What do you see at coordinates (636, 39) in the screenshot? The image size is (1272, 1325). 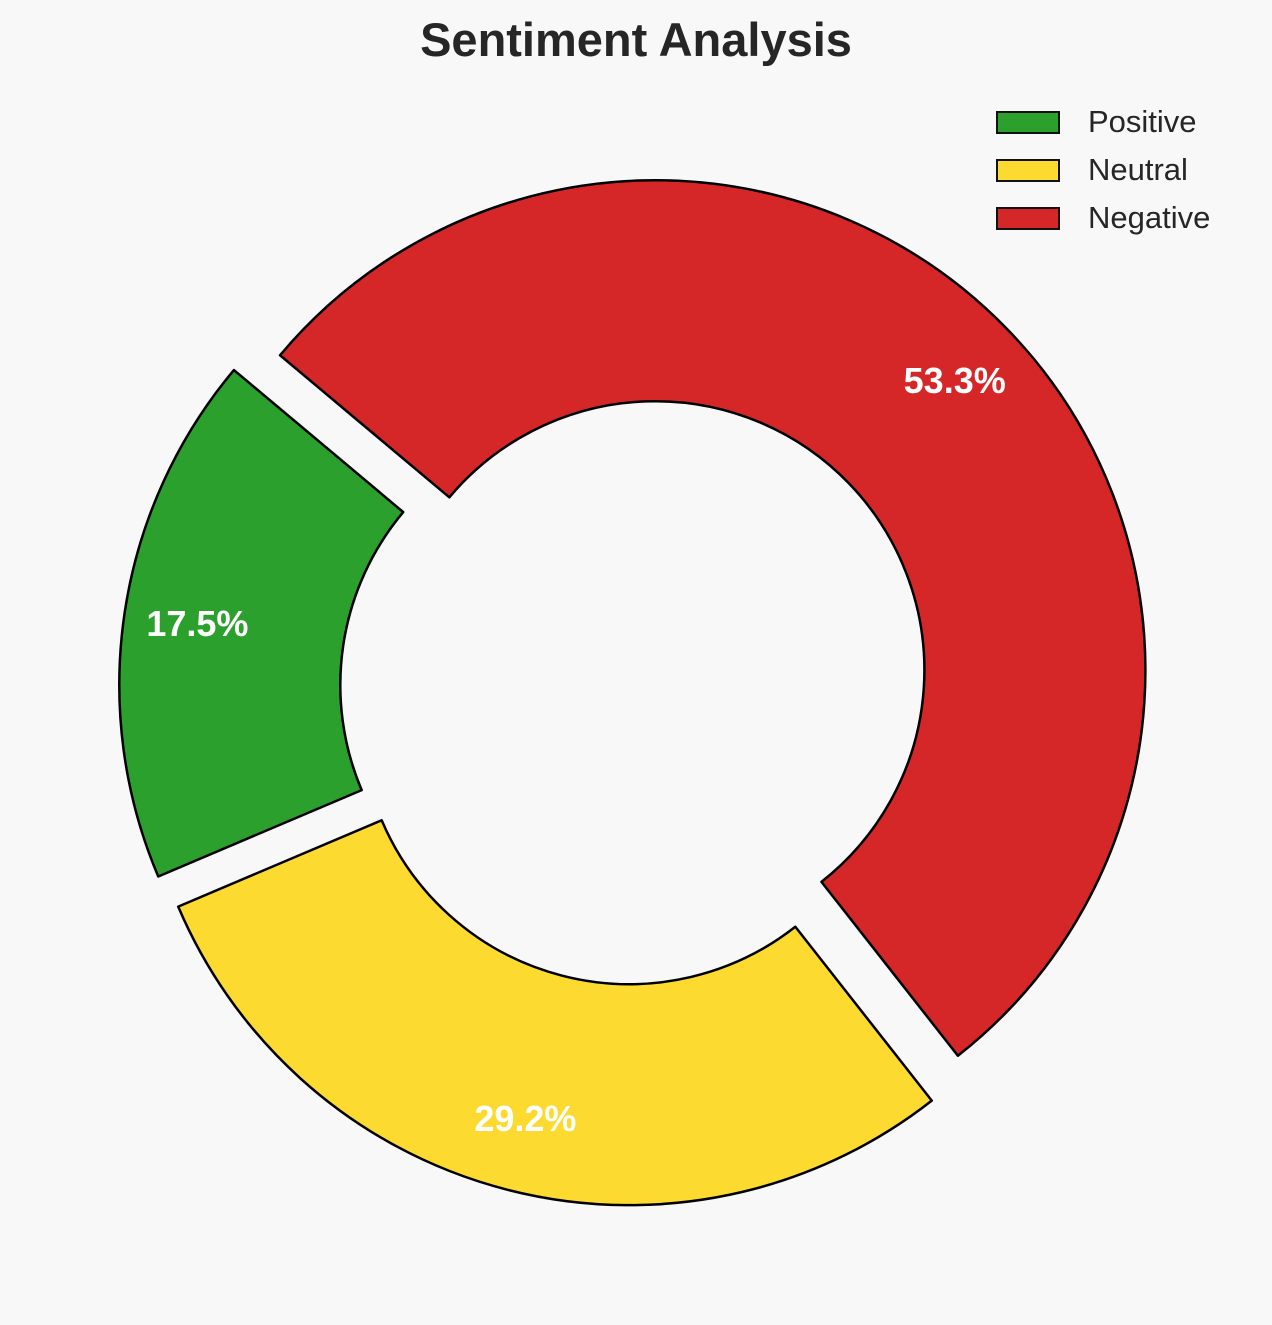 I see `chart-title: Sentiment Analysis` at bounding box center [636, 39].